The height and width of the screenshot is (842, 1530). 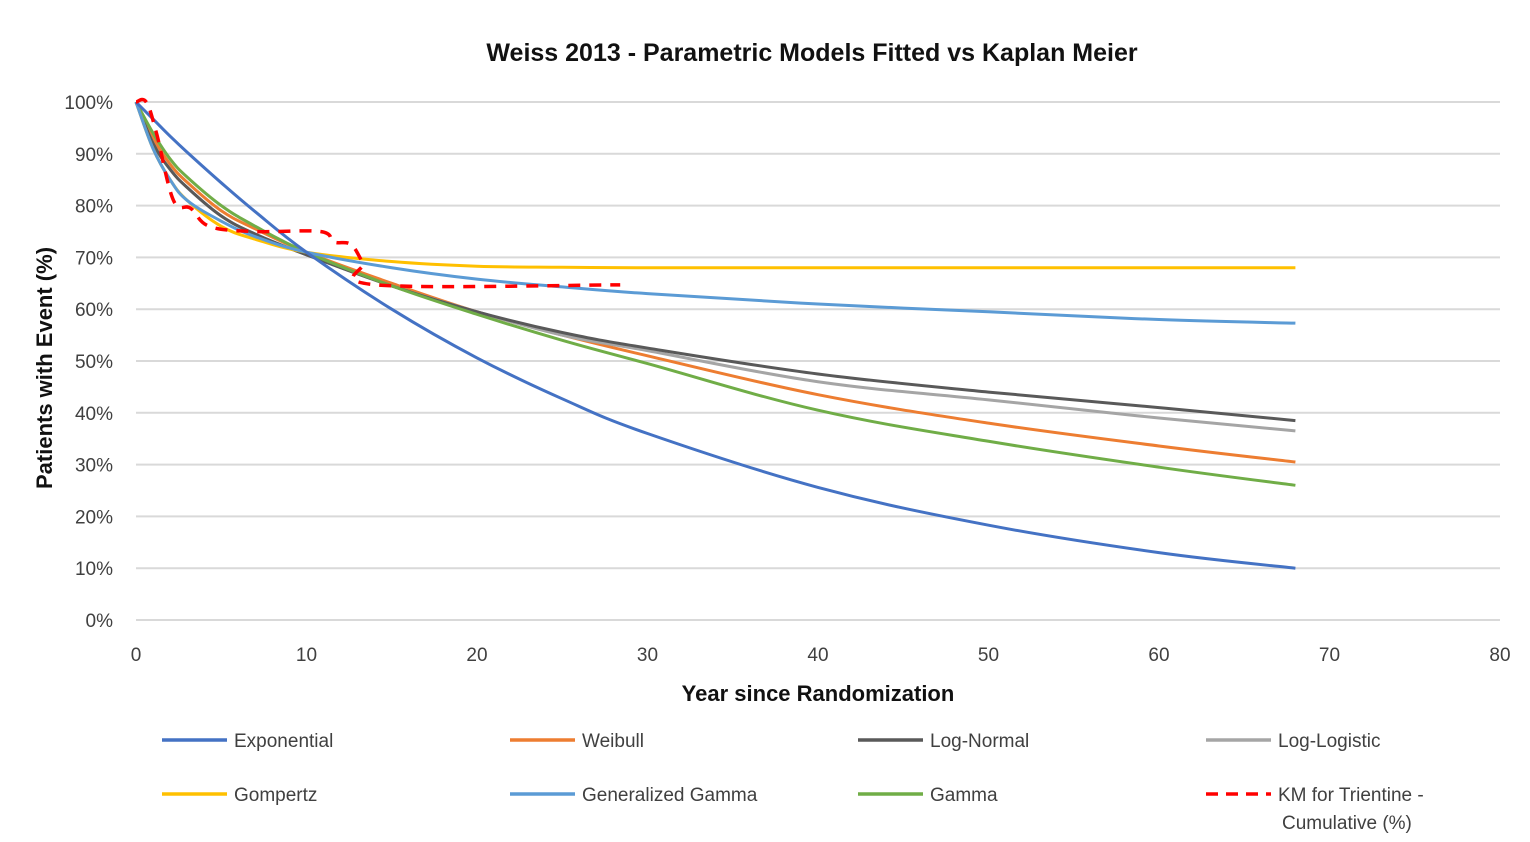 I want to click on legend-label: Log-Logistic, so click(x=1329, y=741).